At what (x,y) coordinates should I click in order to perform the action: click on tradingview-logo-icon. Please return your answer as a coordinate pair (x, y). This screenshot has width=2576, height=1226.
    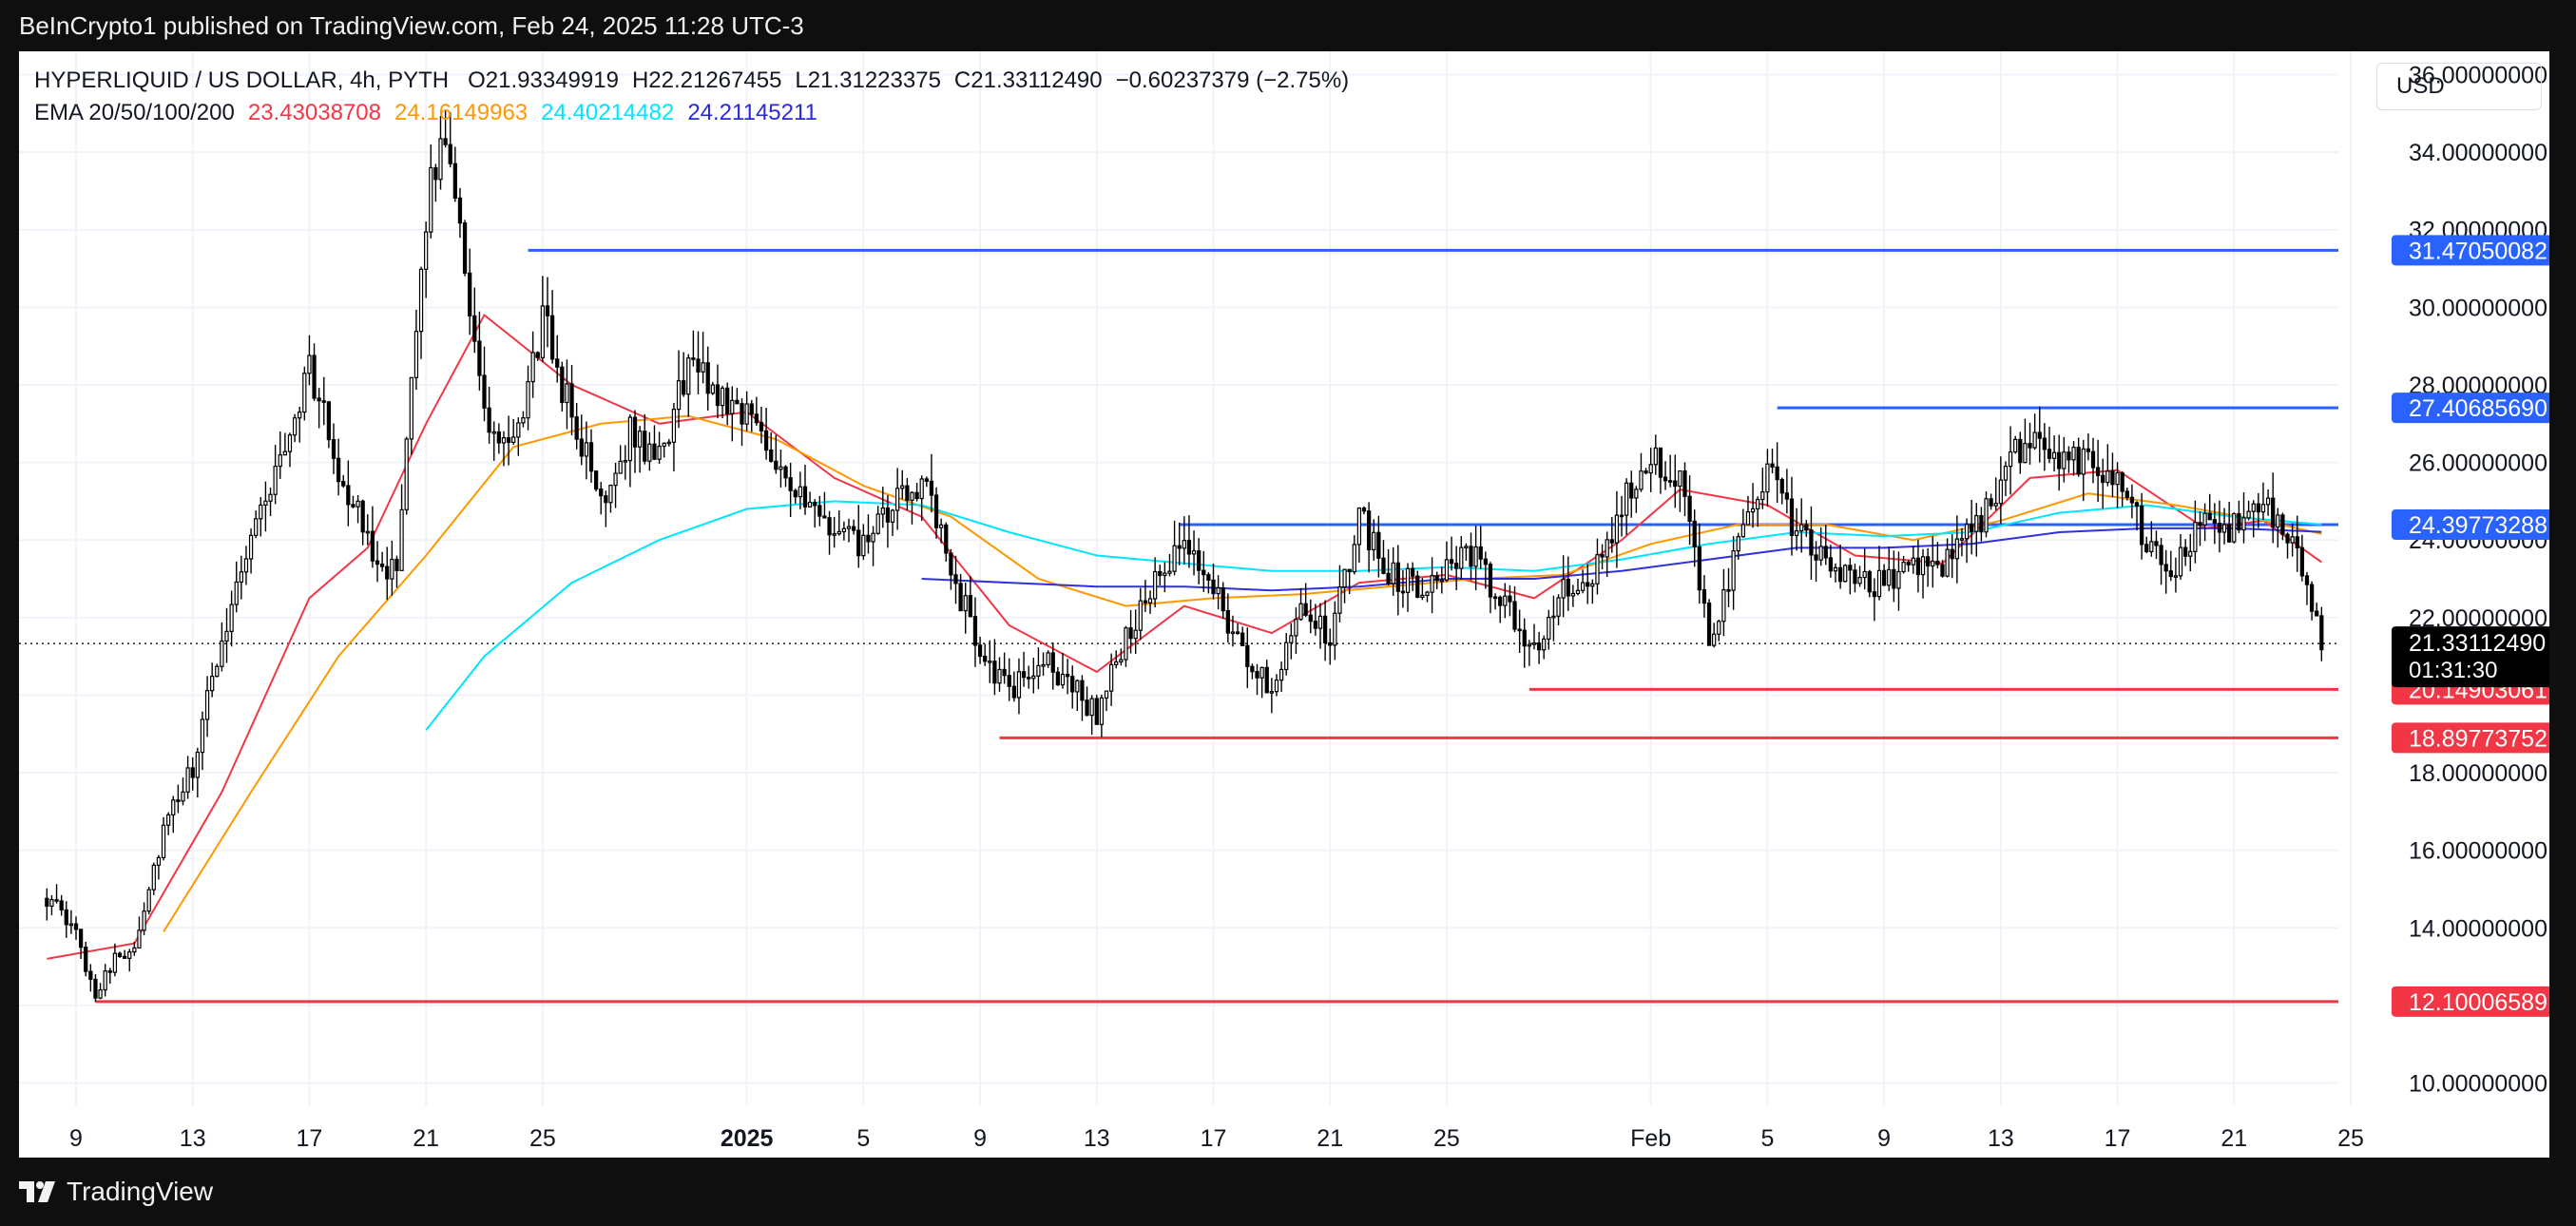
    Looking at the image, I should click on (38, 1192).